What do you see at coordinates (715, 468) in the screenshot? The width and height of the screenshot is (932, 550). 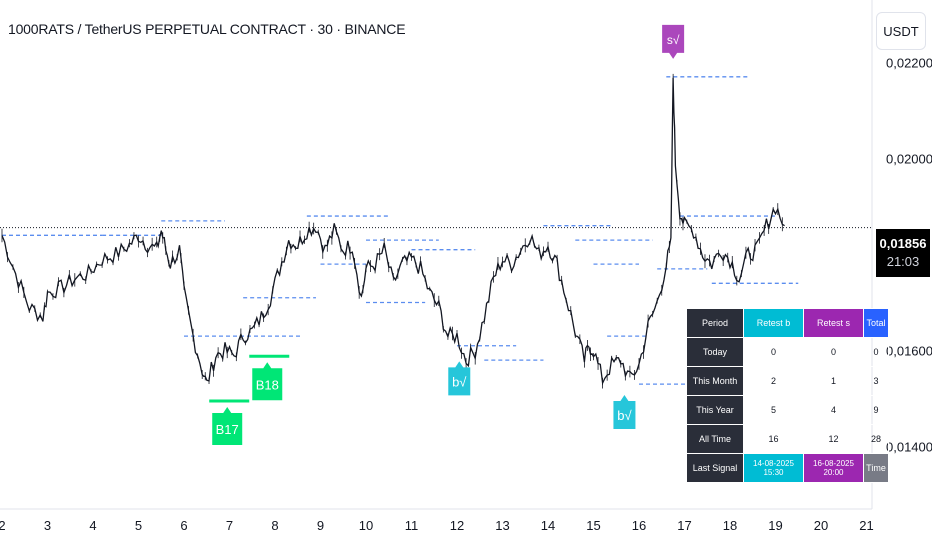 I see `row-label: Last Signal` at bounding box center [715, 468].